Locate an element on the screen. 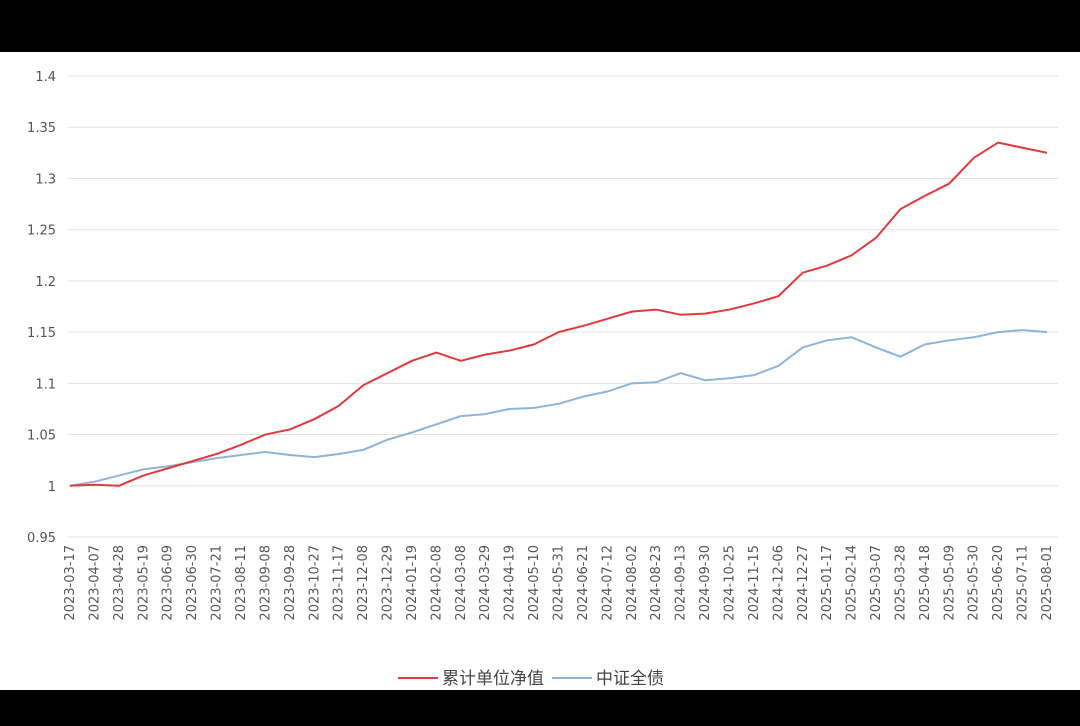 This screenshot has width=1080, height=726. x-tick-label: 2024-05-31 is located at coordinates (559, 583).